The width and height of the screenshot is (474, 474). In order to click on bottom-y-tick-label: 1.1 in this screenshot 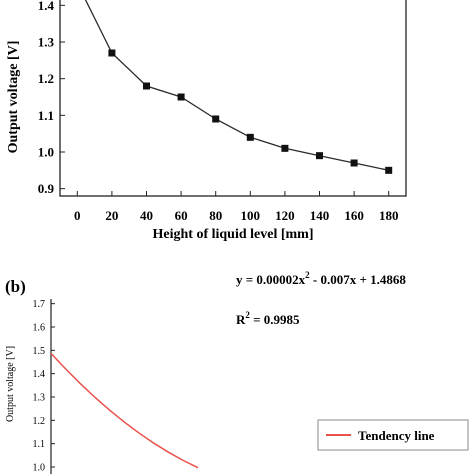, I will do `click(39, 444)`.